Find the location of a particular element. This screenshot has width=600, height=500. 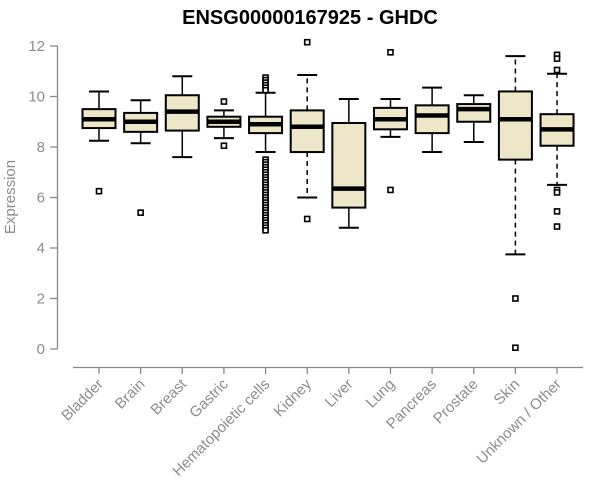

y-tick-label: 2 is located at coordinates (41, 299).